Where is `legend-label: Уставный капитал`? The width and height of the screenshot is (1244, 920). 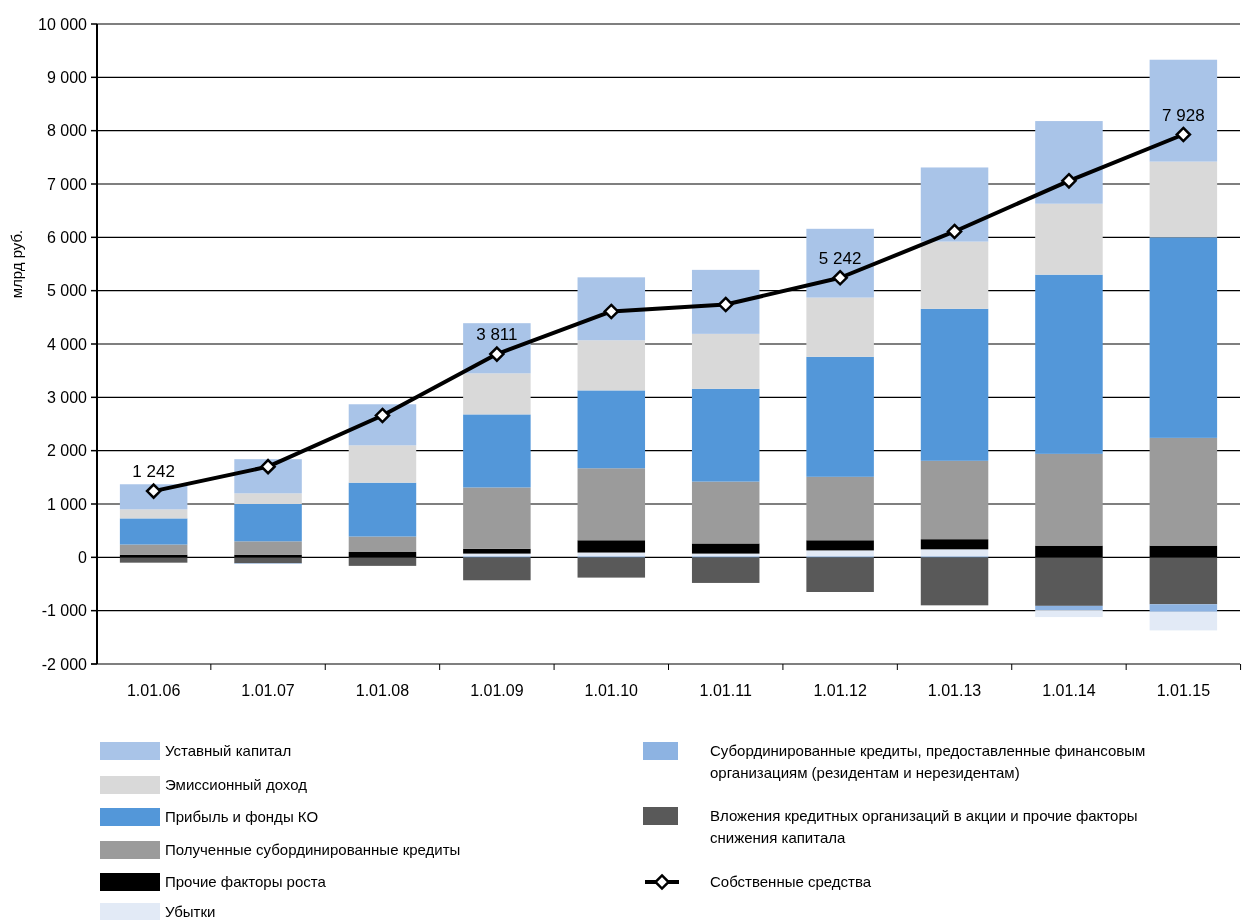 legend-label: Уставный капитал is located at coordinates (228, 751).